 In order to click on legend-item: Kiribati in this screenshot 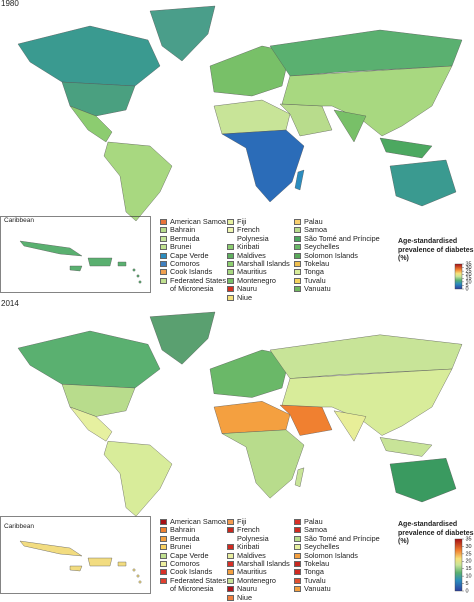, I will do `click(260, 546)`.